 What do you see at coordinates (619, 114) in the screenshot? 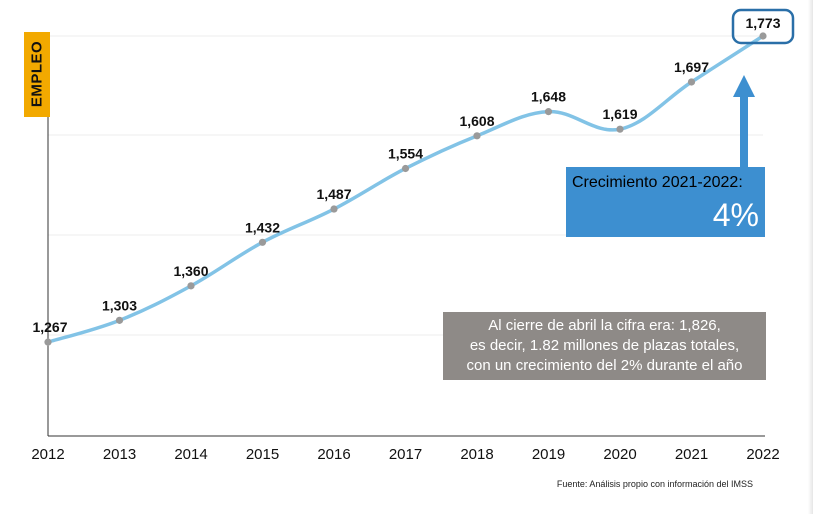
I see `data-label: 1,619` at bounding box center [619, 114].